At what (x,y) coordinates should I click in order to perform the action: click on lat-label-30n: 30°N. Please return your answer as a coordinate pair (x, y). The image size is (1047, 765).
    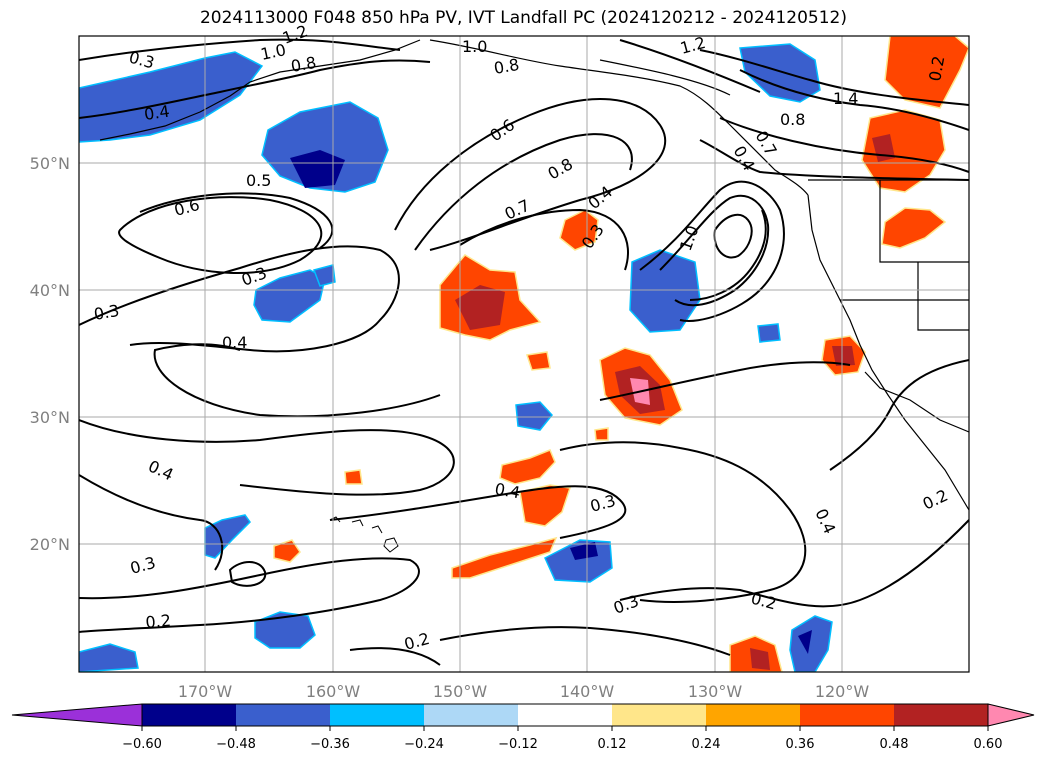
    Looking at the image, I should click on (50, 417).